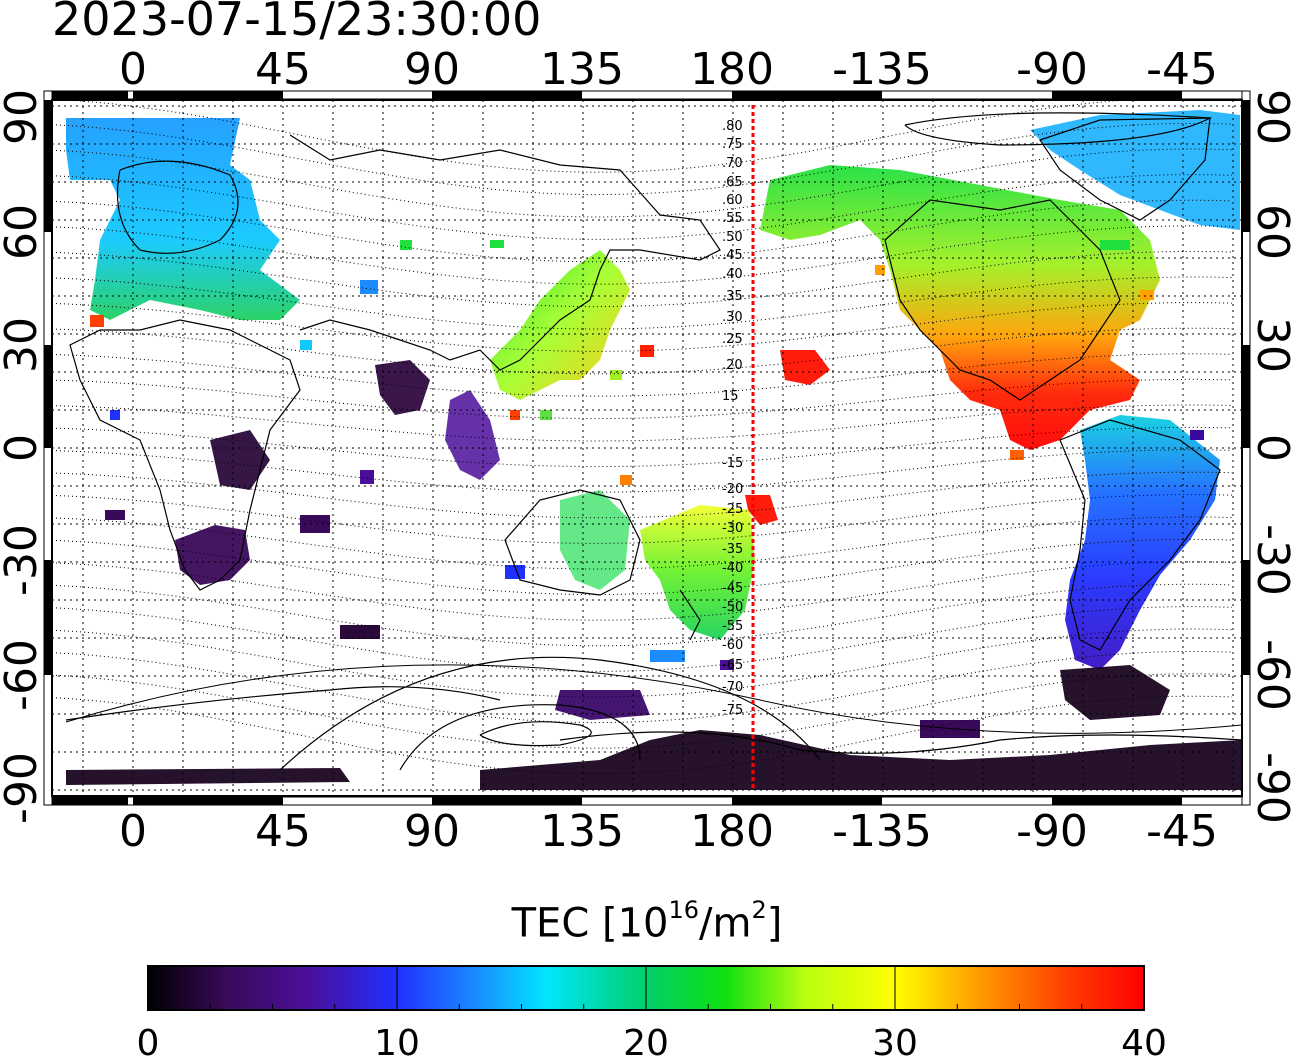  What do you see at coordinates (730, 396) in the screenshot?
I see `magnetic-lat-label: 15` at bounding box center [730, 396].